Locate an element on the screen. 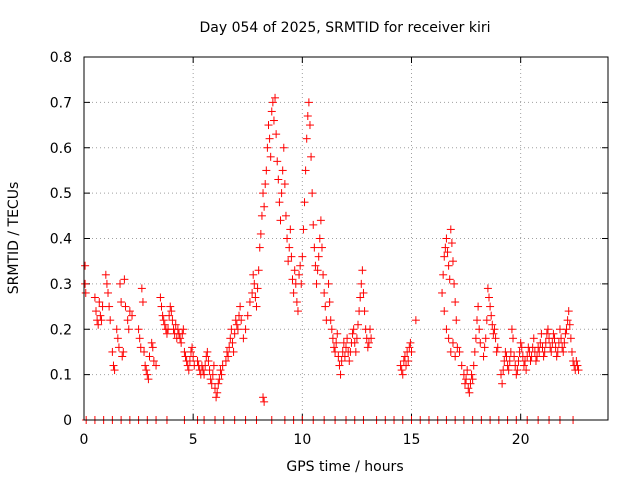  x-tick-label: 15 is located at coordinates (412, 440).